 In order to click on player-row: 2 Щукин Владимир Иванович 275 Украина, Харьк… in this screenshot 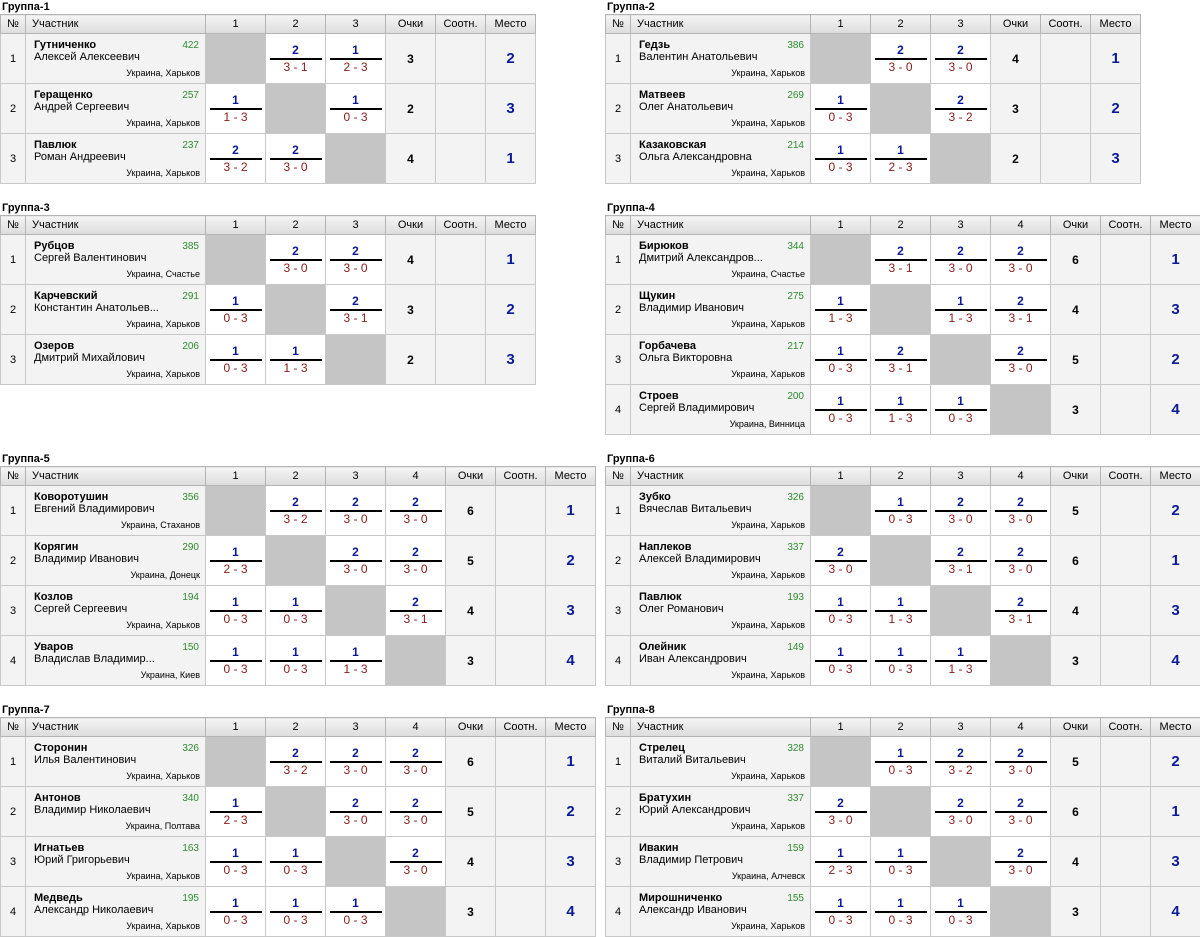, I will do `click(902, 309)`.